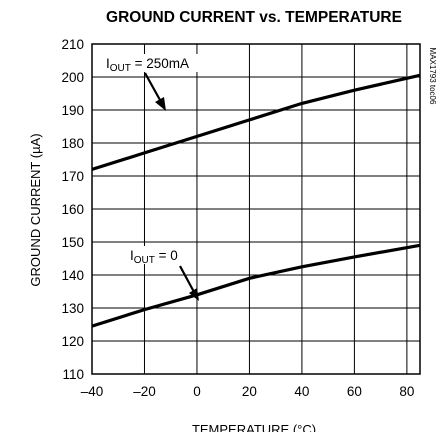 The height and width of the screenshot is (432, 437). What do you see at coordinates (73, 374) in the screenshot?
I see `y-tick-label: 110` at bounding box center [73, 374].